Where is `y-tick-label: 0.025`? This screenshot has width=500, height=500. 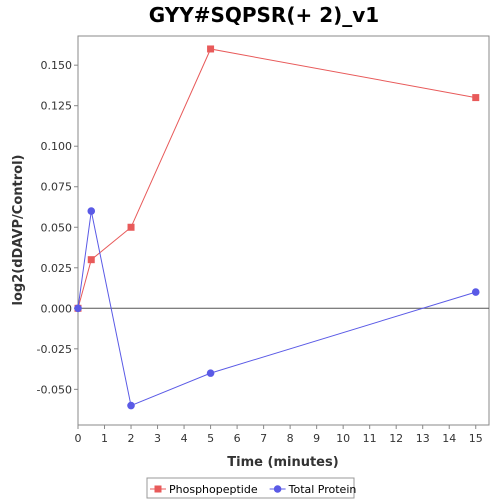 y-tick-label: 0.025 is located at coordinates (57, 268).